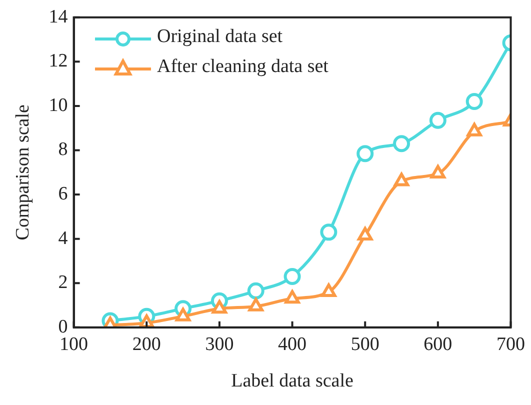  Describe the element at coordinates (292, 344) in the screenshot. I see `x-tick-label: 400` at that location.